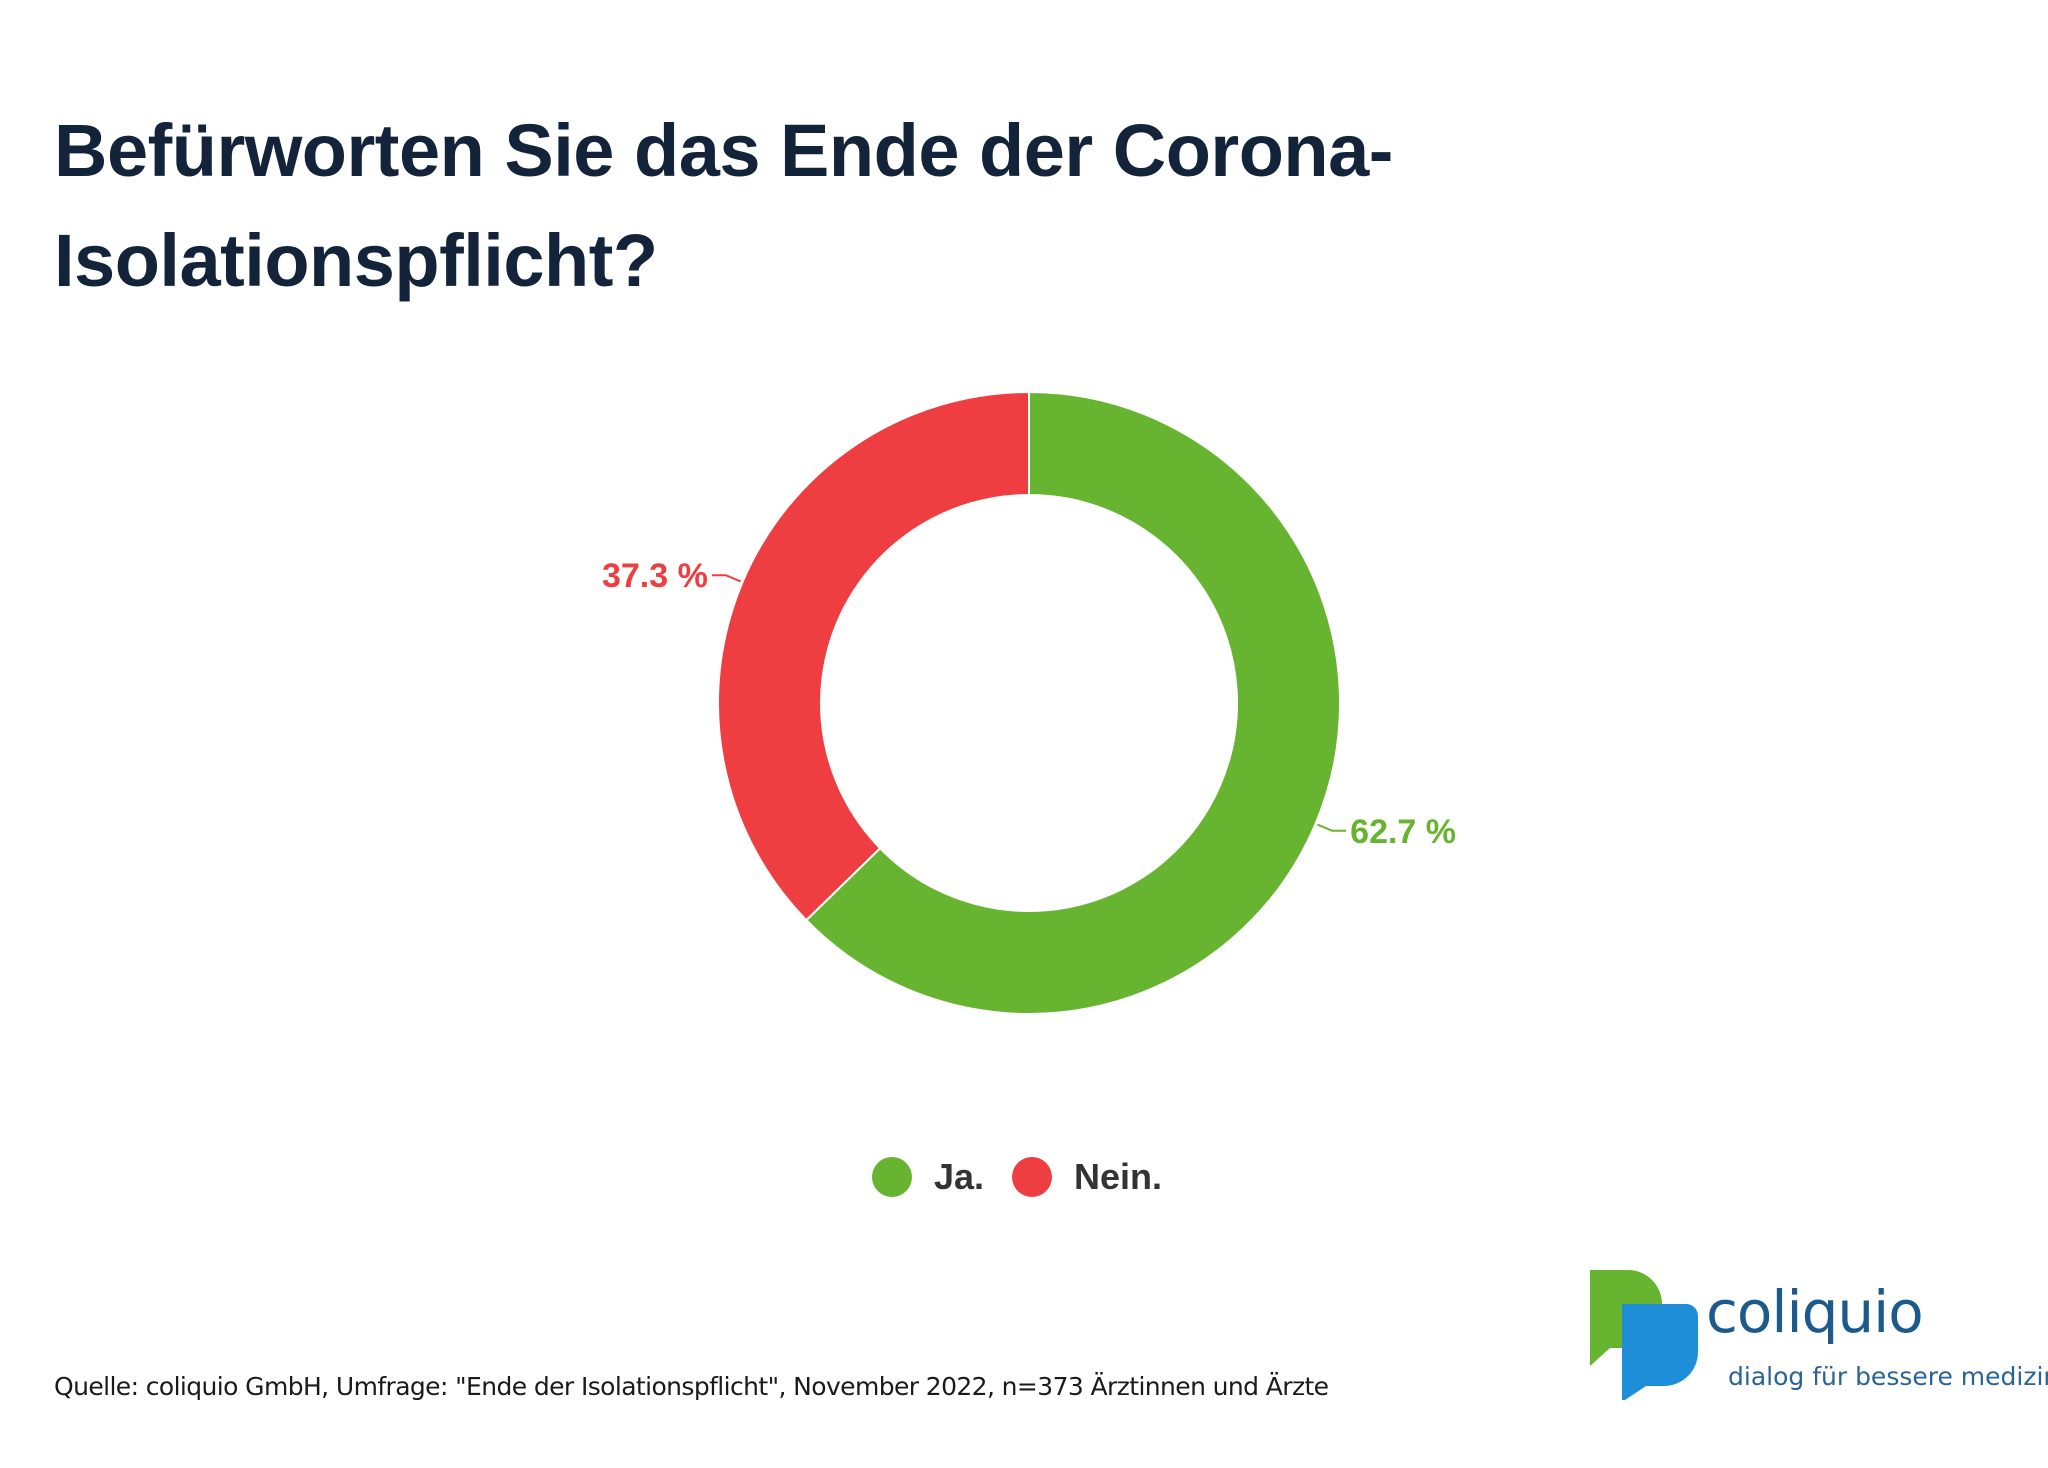 The height and width of the screenshot is (1468, 2048). Describe the element at coordinates (1815, 1312) in the screenshot. I see `logo-wordmark: coliquio` at that location.